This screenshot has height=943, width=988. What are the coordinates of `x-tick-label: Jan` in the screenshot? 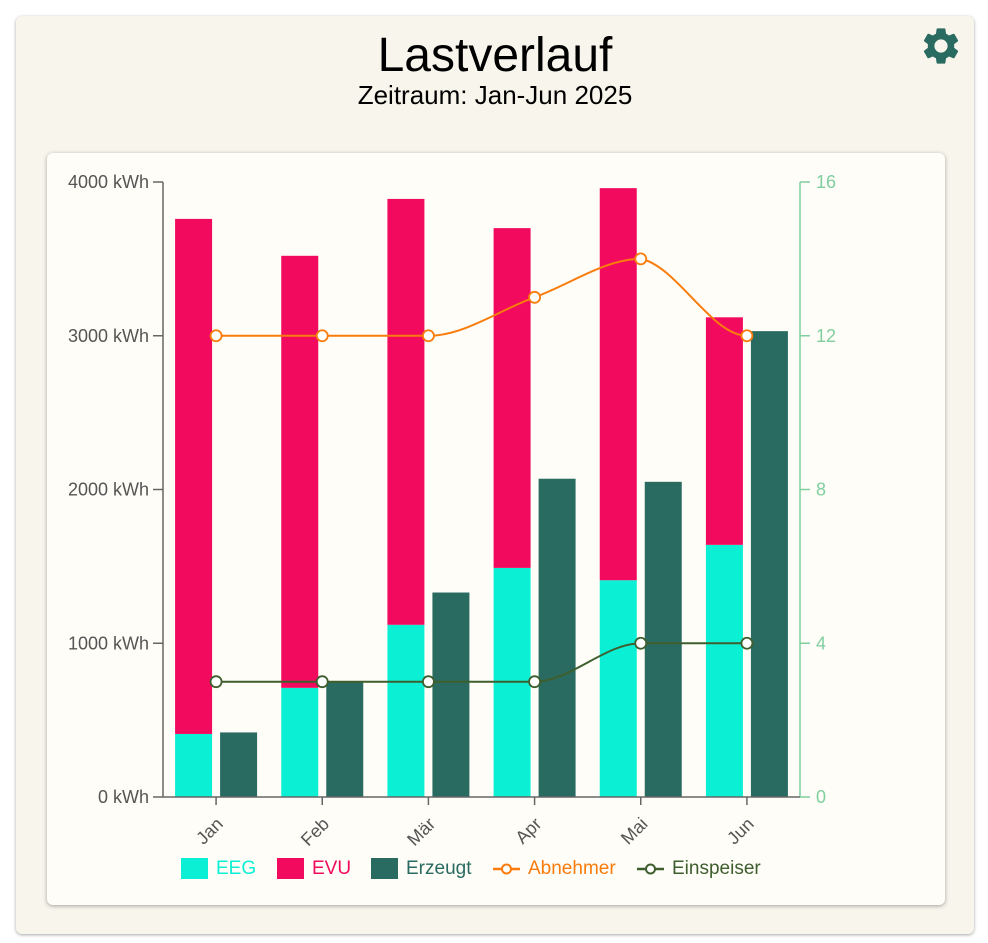 It's located at (209, 831).